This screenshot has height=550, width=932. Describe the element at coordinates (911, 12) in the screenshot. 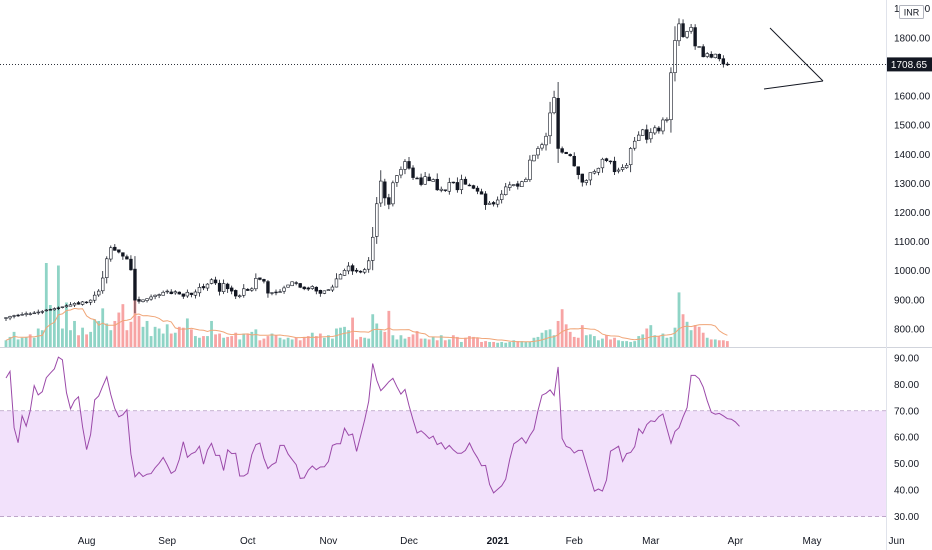

I see `currency-badge: INR` at that location.